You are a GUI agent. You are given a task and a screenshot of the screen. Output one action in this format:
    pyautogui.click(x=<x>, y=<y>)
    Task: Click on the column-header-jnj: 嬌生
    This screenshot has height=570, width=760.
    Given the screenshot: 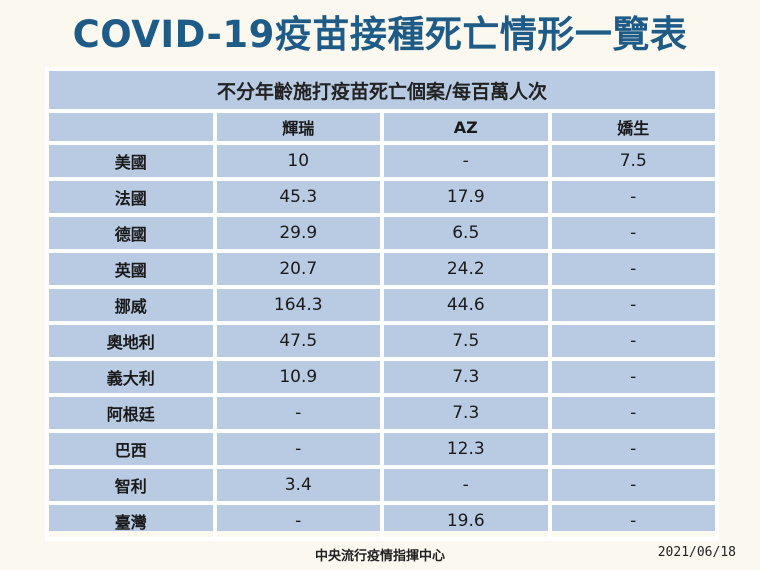 What is the action you would take?
    pyautogui.click(x=633, y=127)
    